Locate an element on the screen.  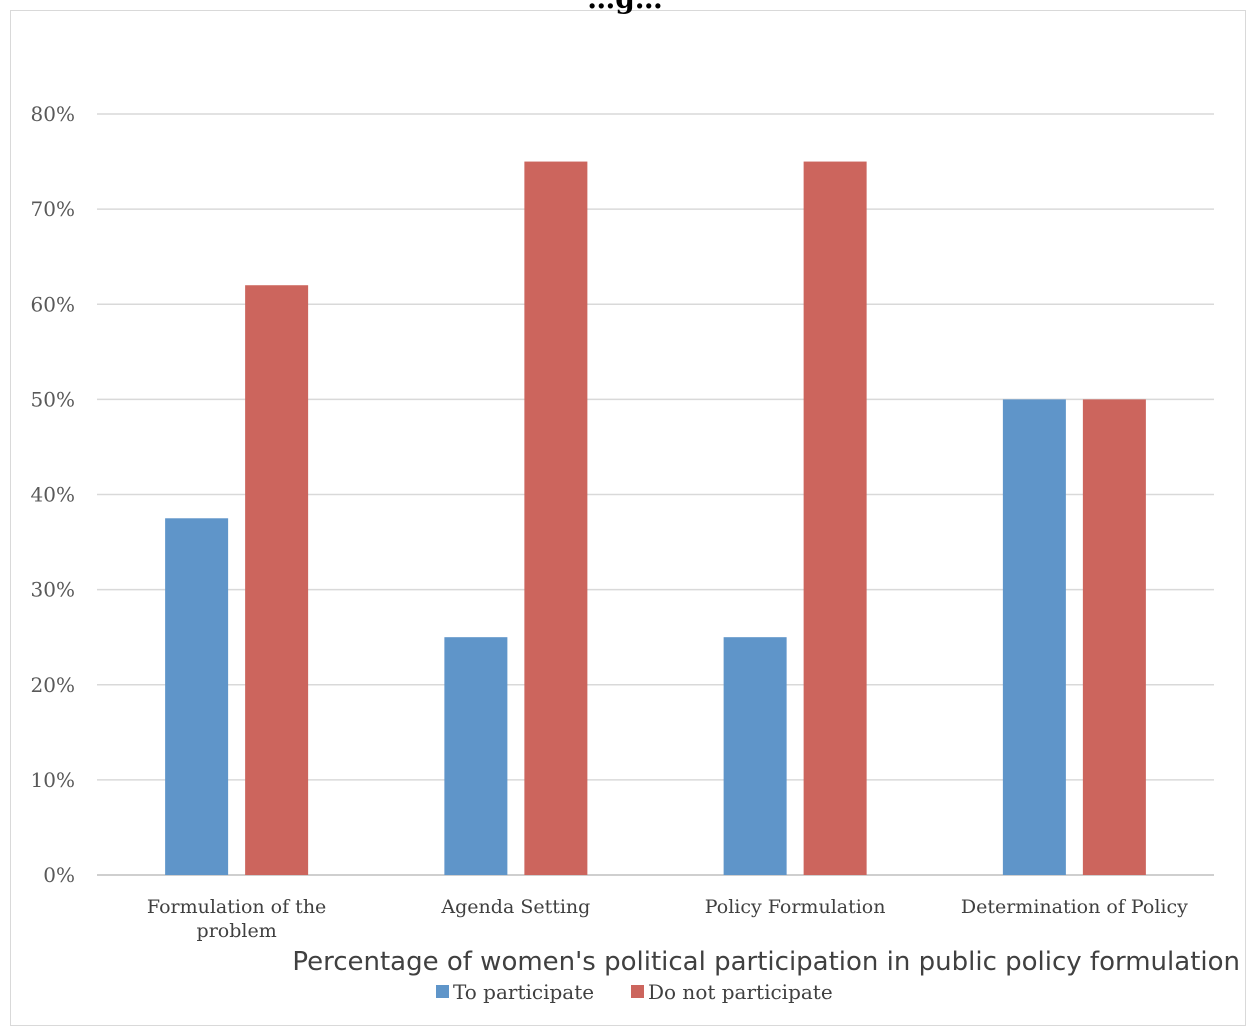
x-tick-label: Determination of Policy is located at coordinates (1074, 907).